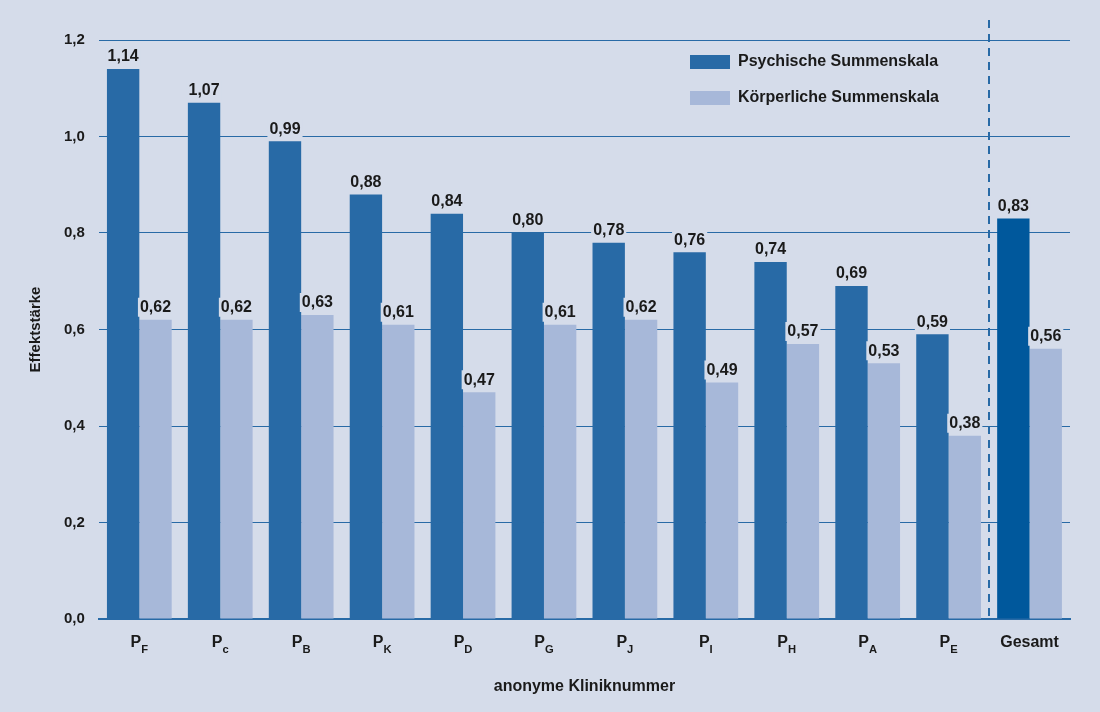 Image resolution: width=1100 pixels, height=712 pixels. What do you see at coordinates (838, 61) in the screenshot?
I see `legend-label: Psychische Summenskala` at bounding box center [838, 61].